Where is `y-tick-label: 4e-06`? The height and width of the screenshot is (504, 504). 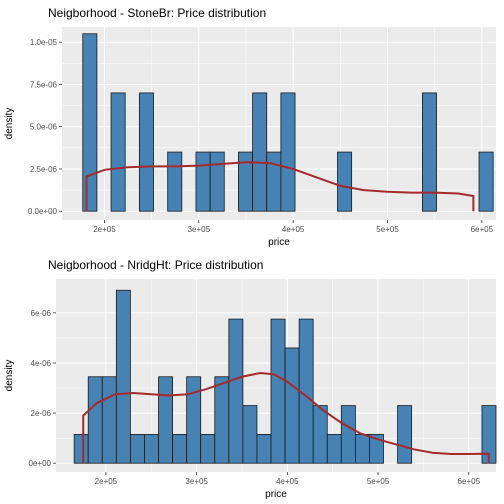 y-tick-label: 4e-06 is located at coordinates (41, 363).